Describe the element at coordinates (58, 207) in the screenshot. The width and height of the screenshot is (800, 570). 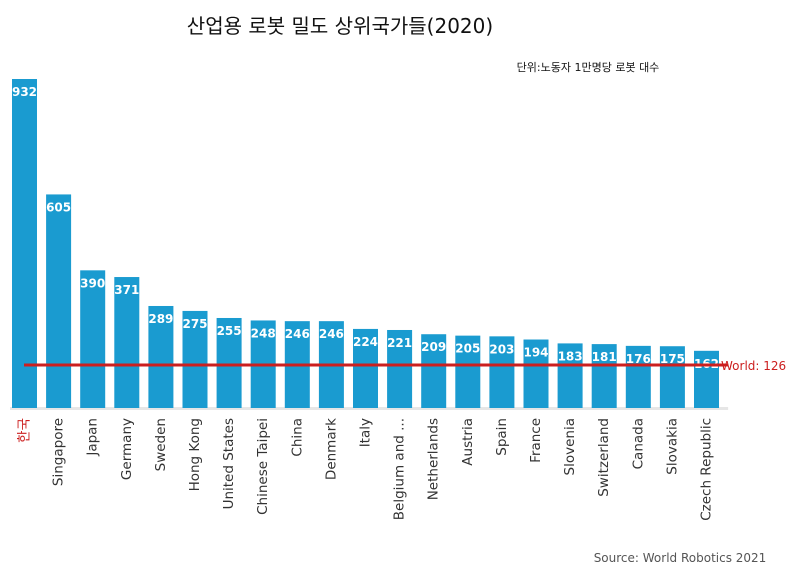
I see `value-label-1: 605` at that location.